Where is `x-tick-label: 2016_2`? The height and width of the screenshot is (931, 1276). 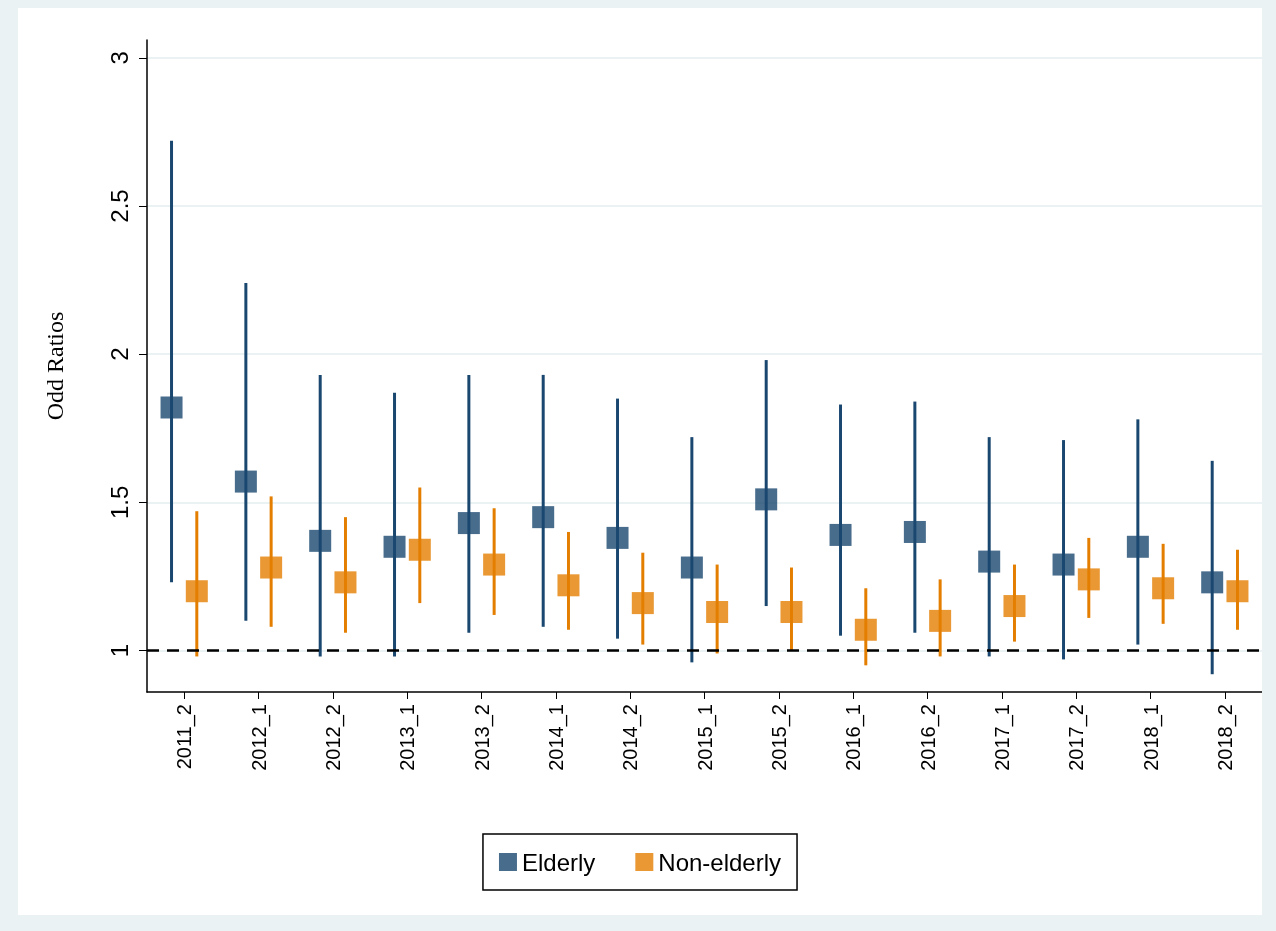 x-tick-label: 2016_2 is located at coordinates (928, 737).